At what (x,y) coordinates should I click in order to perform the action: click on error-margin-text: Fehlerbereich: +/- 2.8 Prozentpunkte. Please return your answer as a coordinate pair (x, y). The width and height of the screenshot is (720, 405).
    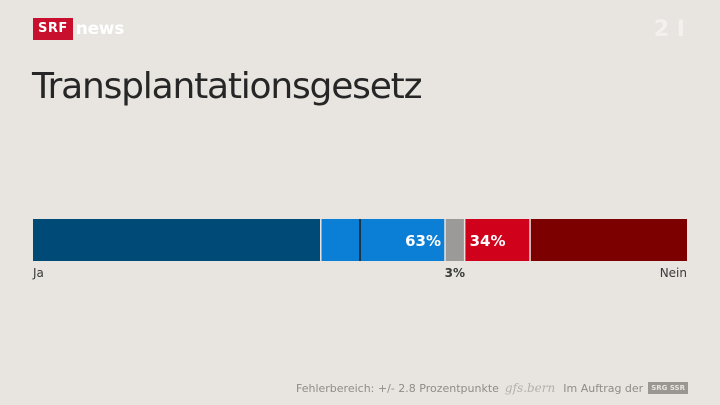
    Looking at the image, I should click on (397, 388).